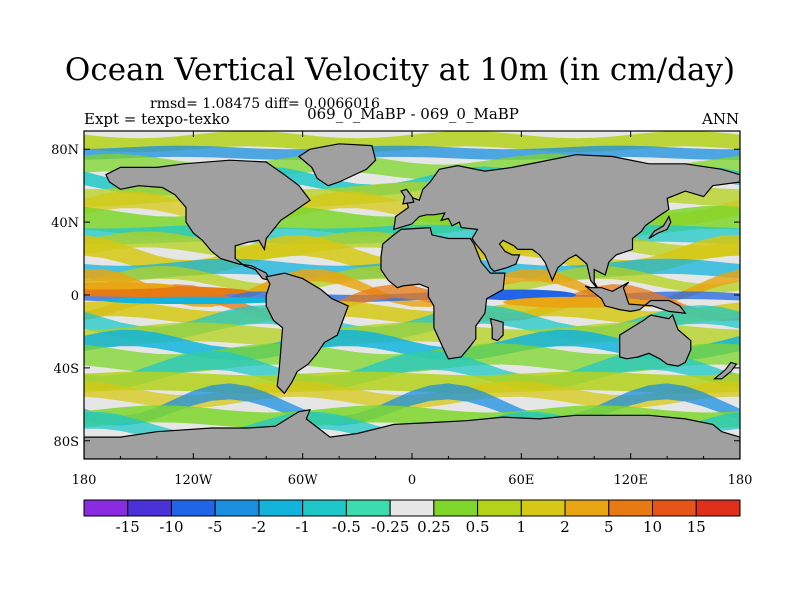 The image size is (800, 600). Describe the element at coordinates (412, 517) in the screenshot. I see `colorbar: -15 -10 -5 -2 -1 -0.5 -0.25 0.25 0.5 1 2 5 10 15` at that location.